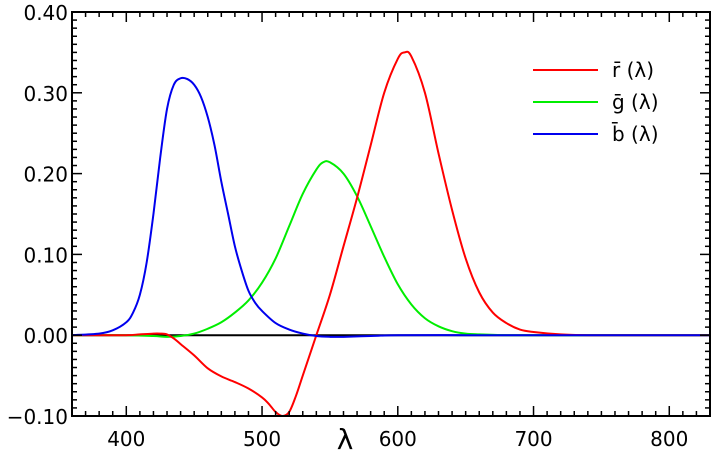 This screenshot has height=457, width=720. I want to click on x-tick-label: 800, so click(669, 439).